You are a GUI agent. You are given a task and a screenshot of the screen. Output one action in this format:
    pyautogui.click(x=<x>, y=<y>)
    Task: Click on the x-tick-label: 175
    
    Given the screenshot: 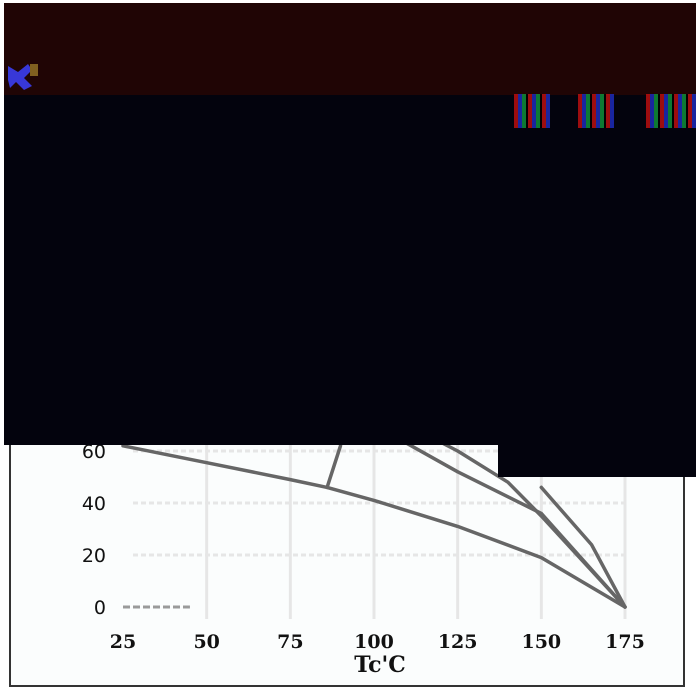 What is the action you would take?
    pyautogui.click(x=625, y=642)
    